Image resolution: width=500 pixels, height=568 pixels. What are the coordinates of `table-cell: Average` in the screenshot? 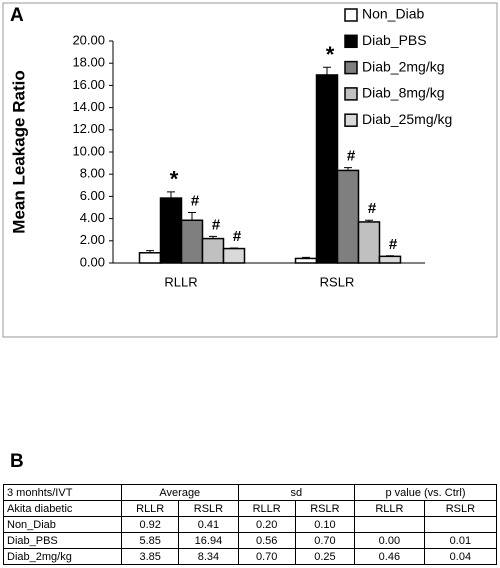 It's located at (180, 492).